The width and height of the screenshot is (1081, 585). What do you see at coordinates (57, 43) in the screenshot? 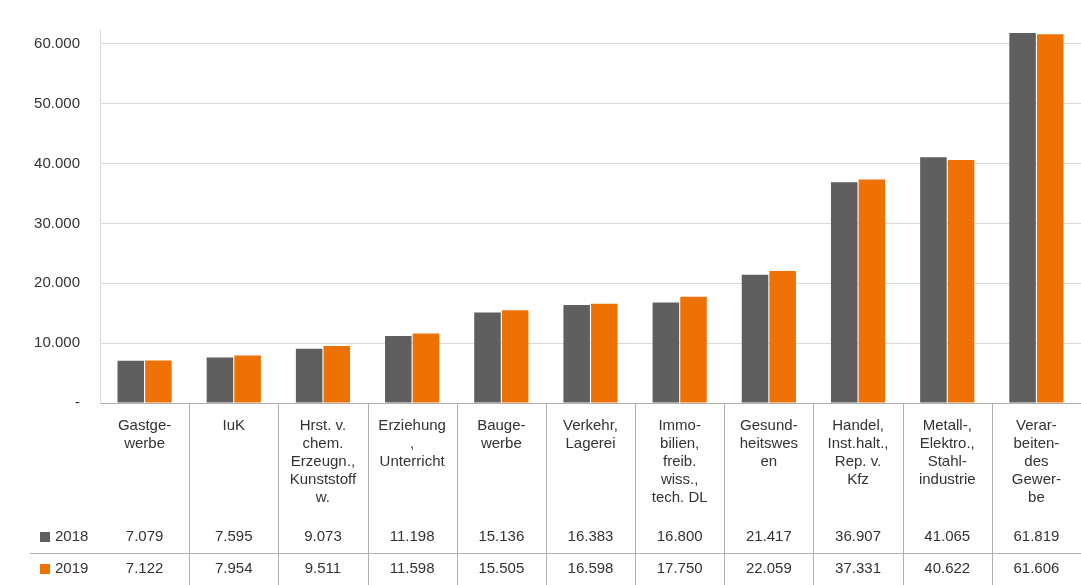
I see `y-tick-label: 60.000` at bounding box center [57, 43].